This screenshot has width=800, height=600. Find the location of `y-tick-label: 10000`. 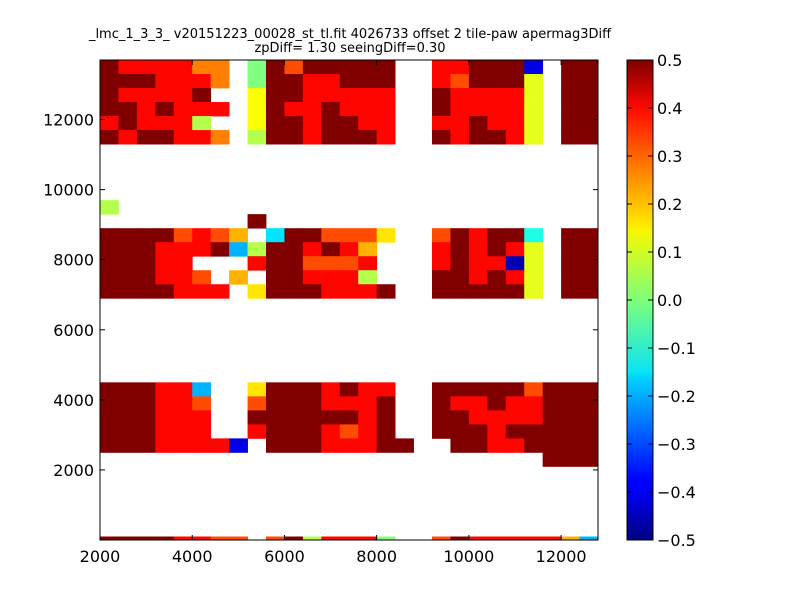

y-tick-label: 10000 is located at coordinates (68, 190).